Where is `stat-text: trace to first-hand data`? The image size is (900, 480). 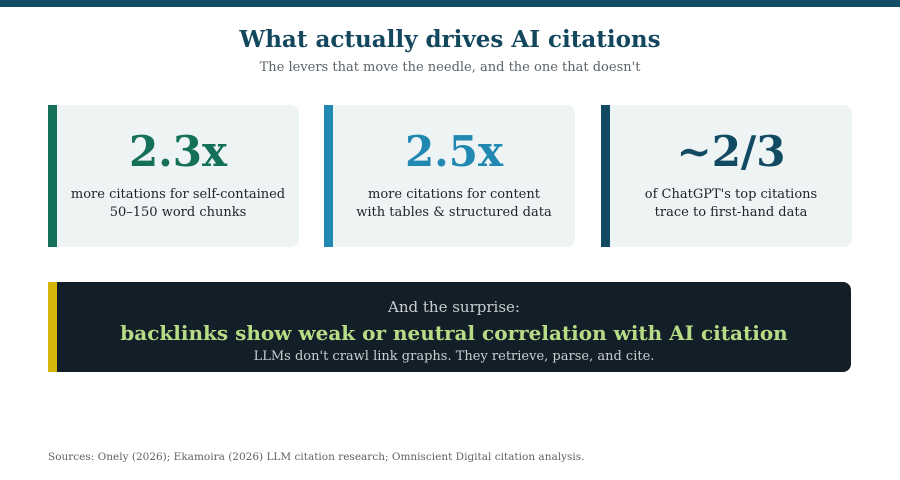 stat-text: trace to first-hand data is located at coordinates (731, 212).